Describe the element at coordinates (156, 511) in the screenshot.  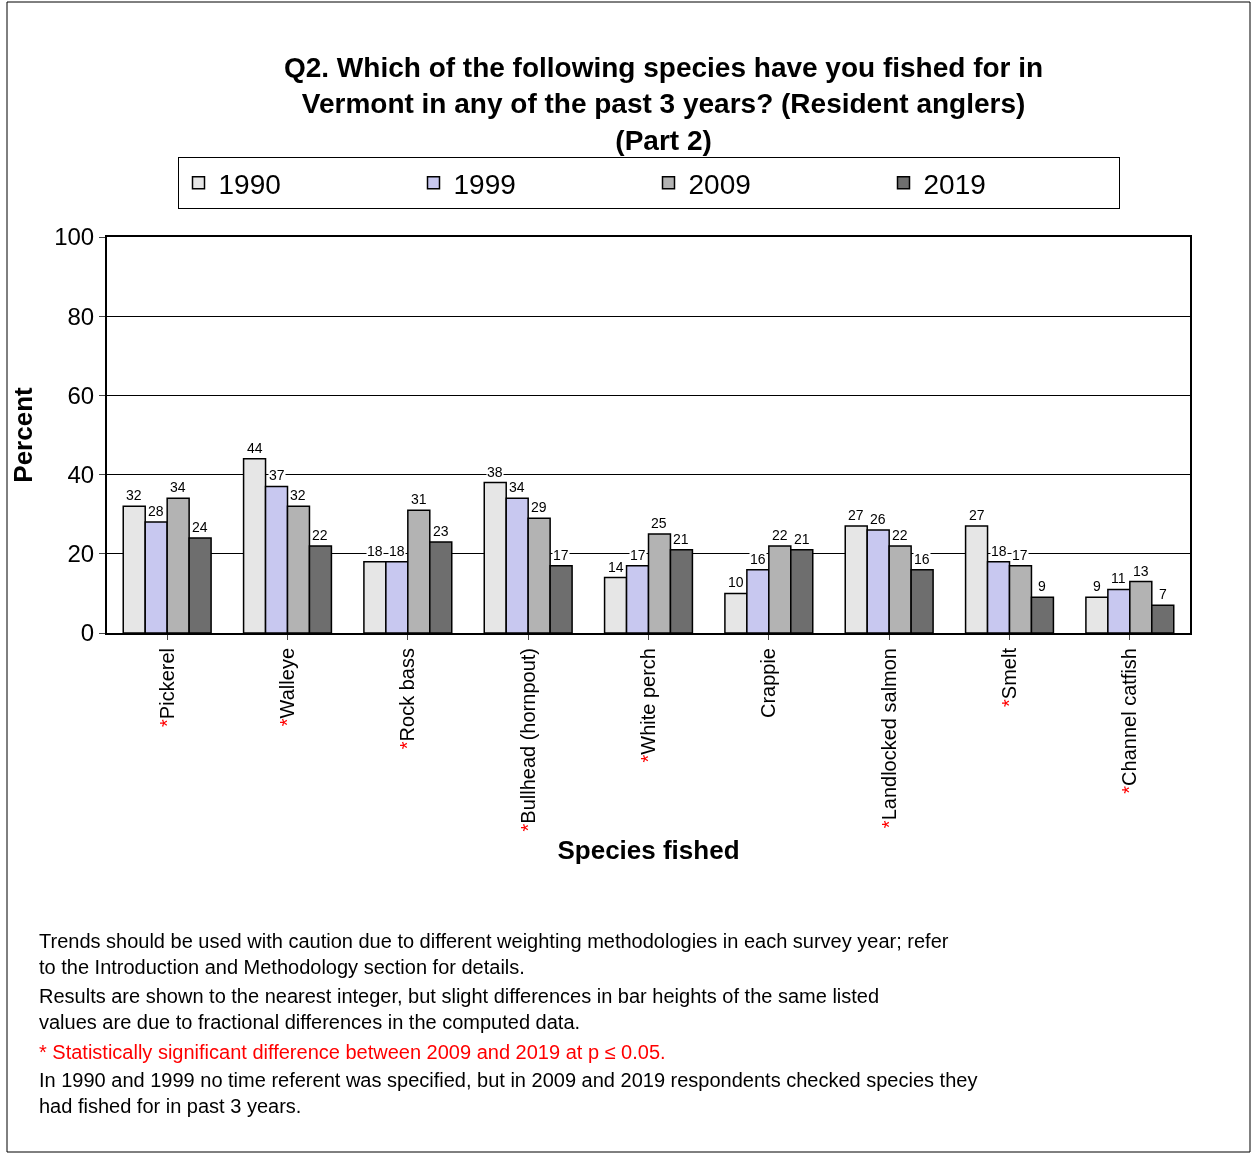
I see `data-label: 28` at that location.